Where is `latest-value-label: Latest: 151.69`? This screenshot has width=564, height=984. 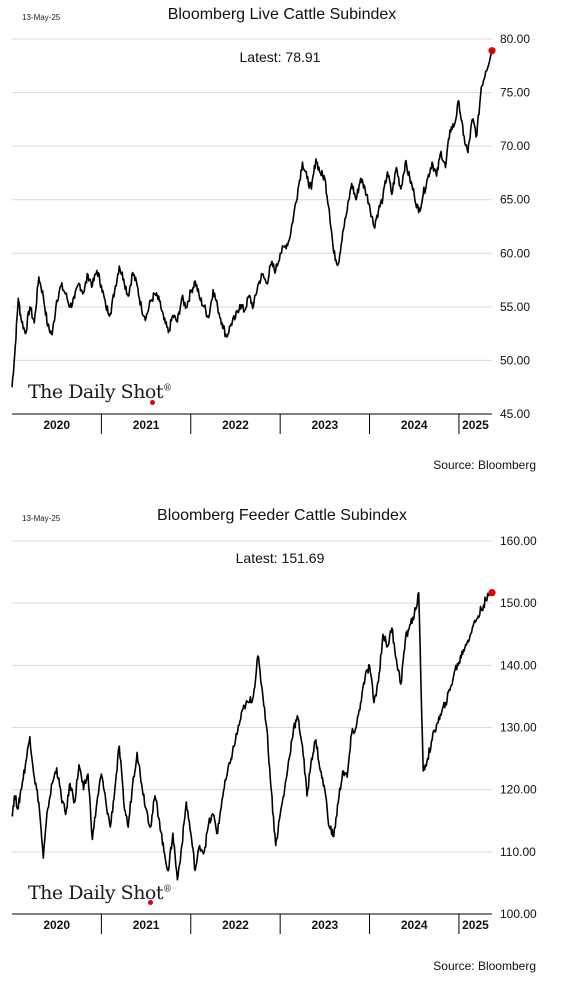
latest-value-label: Latest: 151.69 is located at coordinates (280, 558).